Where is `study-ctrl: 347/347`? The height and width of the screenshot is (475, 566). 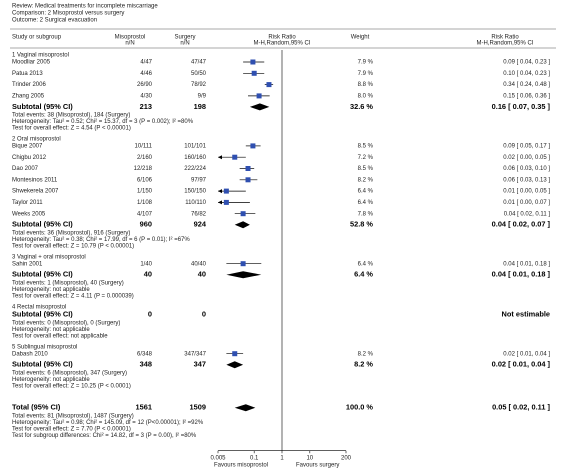 study-ctrl: 347/347 is located at coordinates (195, 354).